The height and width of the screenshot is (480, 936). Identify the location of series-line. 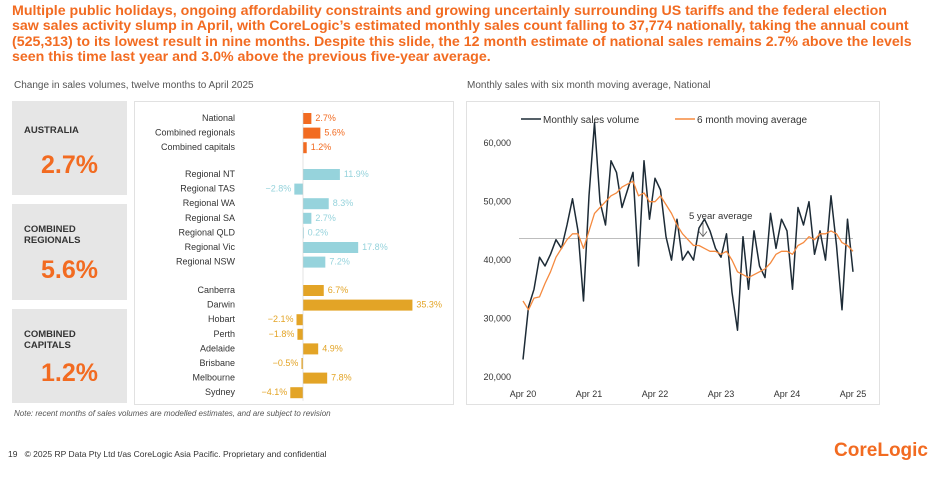
(688, 245).